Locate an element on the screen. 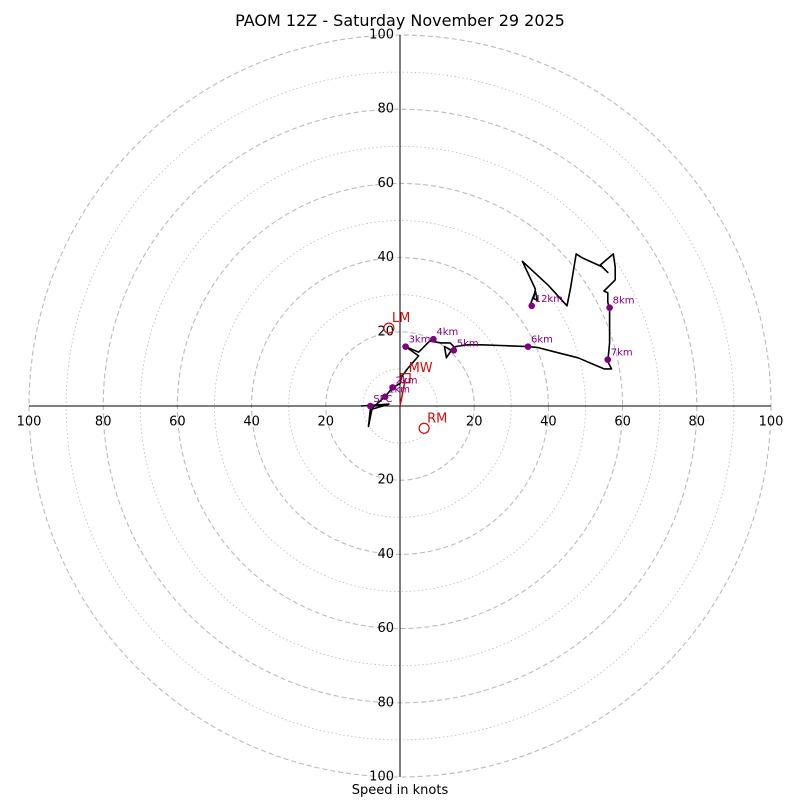 Image resolution: width=800 pixels, height=800 pixels. tick-label-x-left: 80 is located at coordinates (103, 422).